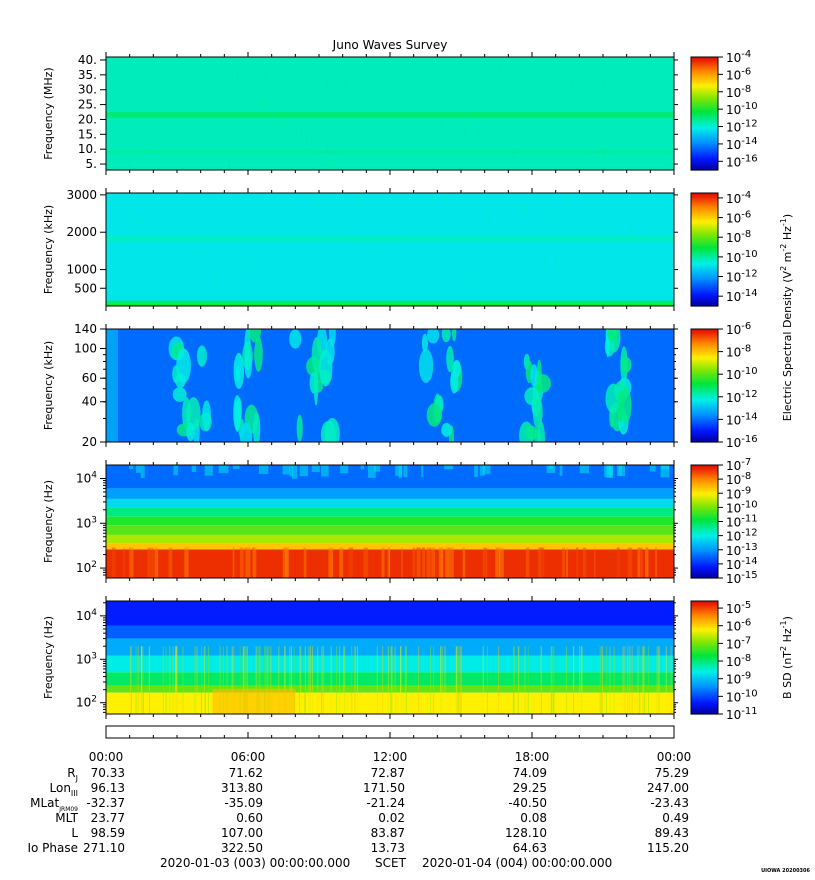 The height and width of the screenshot is (880, 815). Describe the element at coordinates (668, 848) in the screenshot. I see `ephemeris-value: 115.20` at that location.